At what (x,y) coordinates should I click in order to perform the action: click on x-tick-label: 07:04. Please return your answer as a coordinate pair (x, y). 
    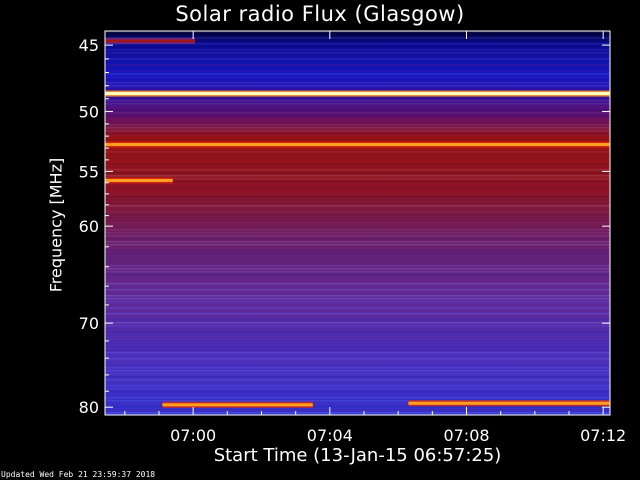
    Looking at the image, I should click on (330, 435).